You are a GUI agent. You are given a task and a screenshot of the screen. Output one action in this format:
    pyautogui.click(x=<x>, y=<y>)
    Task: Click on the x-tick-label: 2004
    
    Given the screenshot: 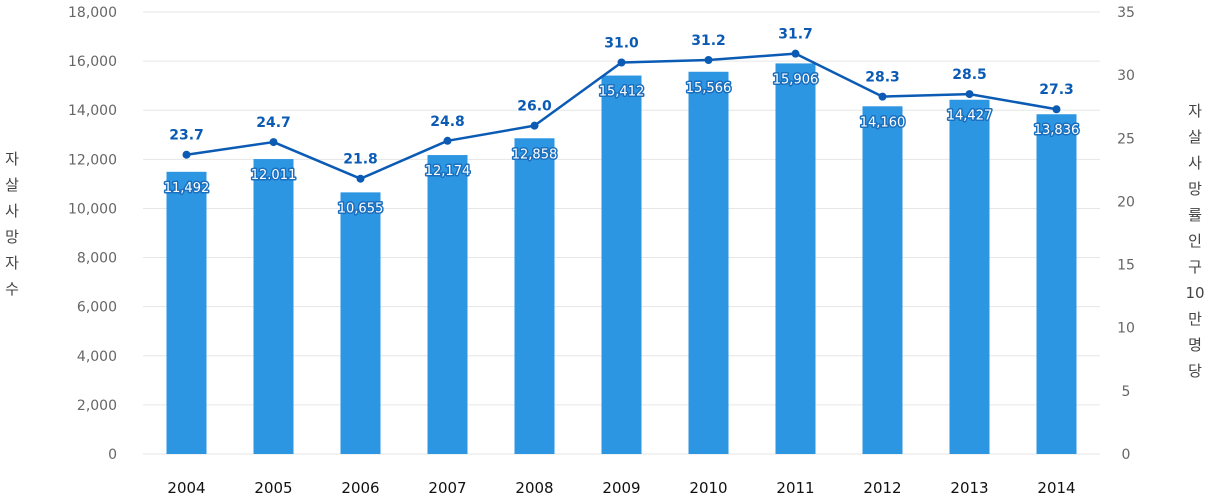 What is the action you would take?
    pyautogui.click(x=186, y=488)
    